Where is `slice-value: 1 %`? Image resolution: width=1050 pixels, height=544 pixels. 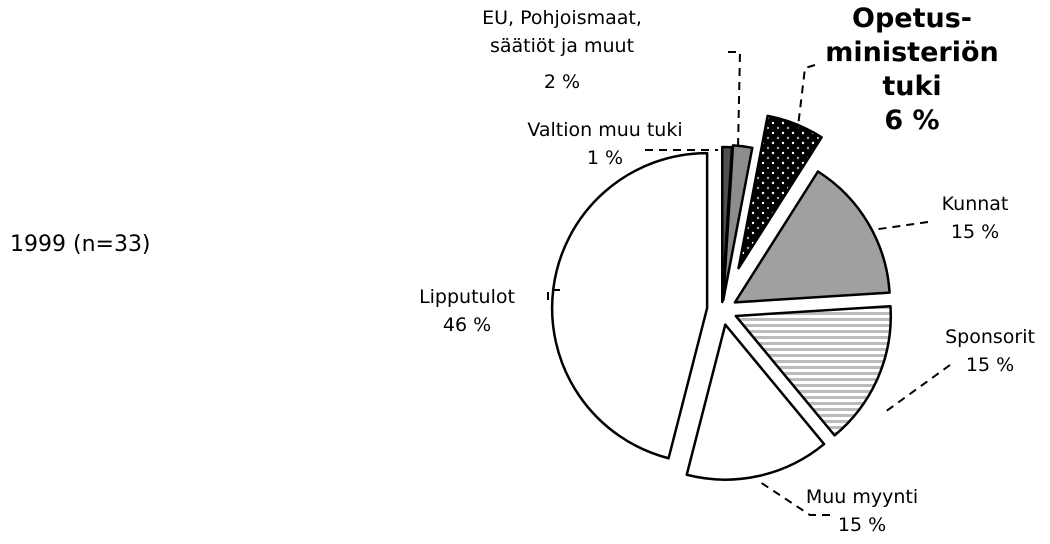 slice-value: 1 % is located at coordinates (605, 158).